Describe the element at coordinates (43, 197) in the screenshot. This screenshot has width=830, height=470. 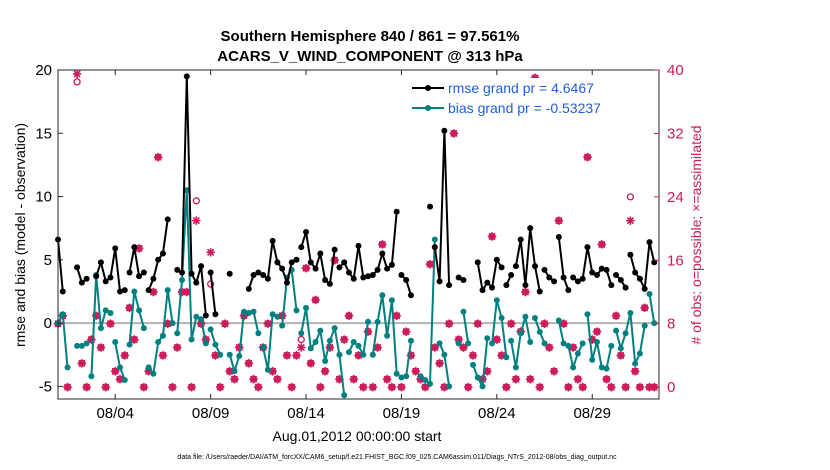
I see `y-left-tick-label: 10` at that location.